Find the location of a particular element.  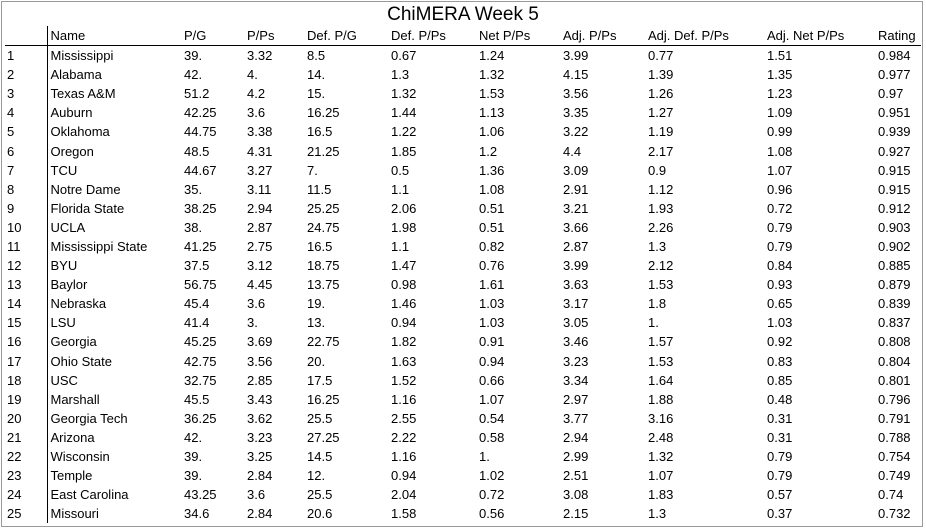

cell-pg: 41.4 is located at coordinates (197, 323).